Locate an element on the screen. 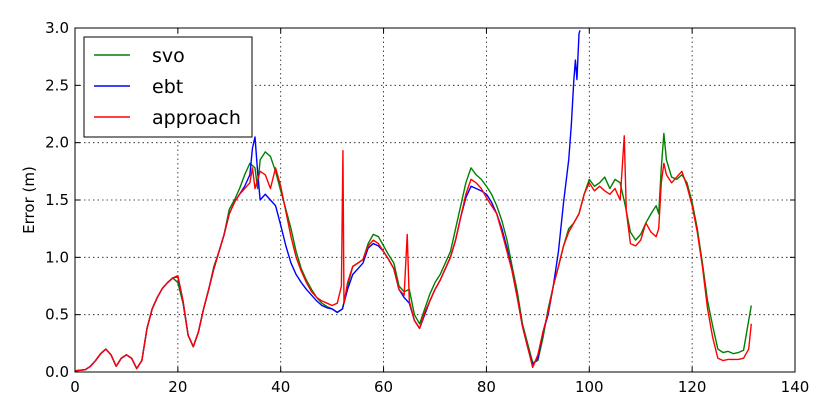  x-tick-label: 60 is located at coordinates (383, 387).